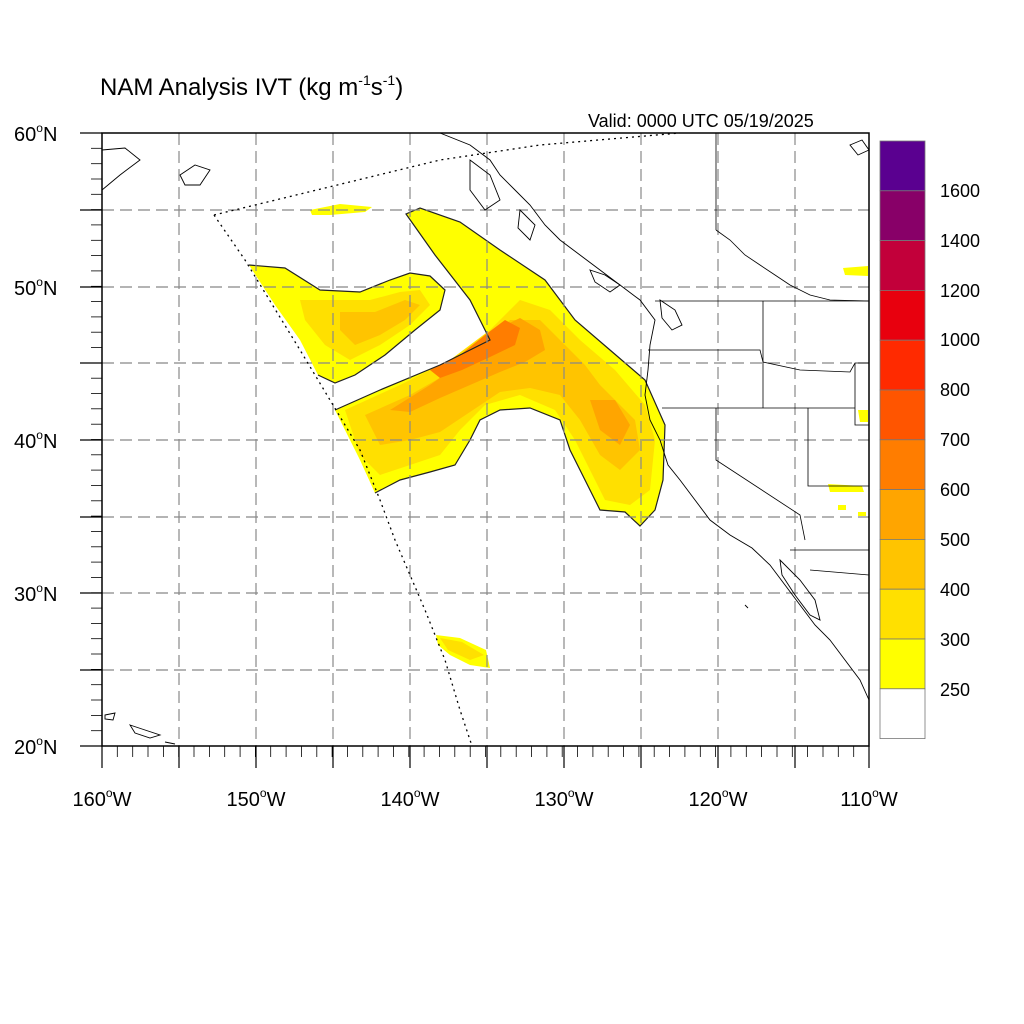 Image resolution: width=1024 pixels, height=1024 pixels. What do you see at coordinates (389, 80) in the screenshot?
I see `title-exponent-2: -1` at bounding box center [389, 80].